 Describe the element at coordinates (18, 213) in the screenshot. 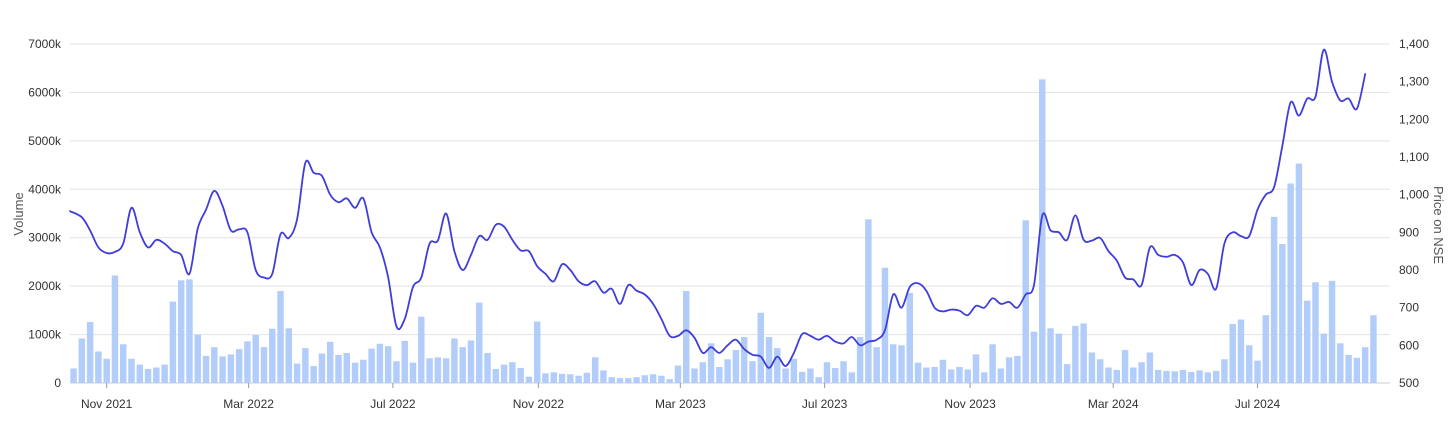

I see `left-axis-title: Volume` at that location.